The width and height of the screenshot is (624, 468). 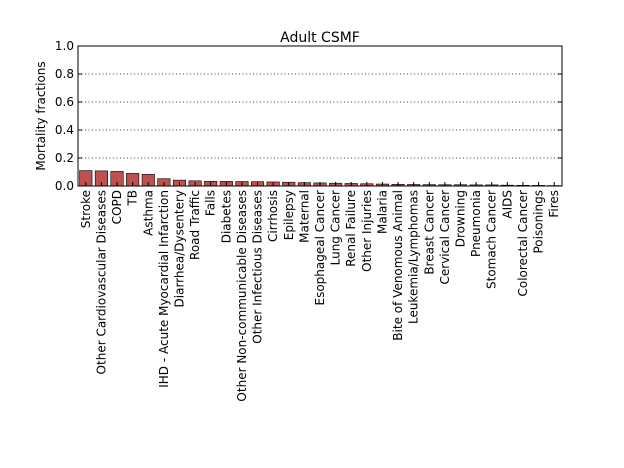 What do you see at coordinates (195, 225) in the screenshot?
I see `x-tick-label: Road Traffic` at bounding box center [195, 225].